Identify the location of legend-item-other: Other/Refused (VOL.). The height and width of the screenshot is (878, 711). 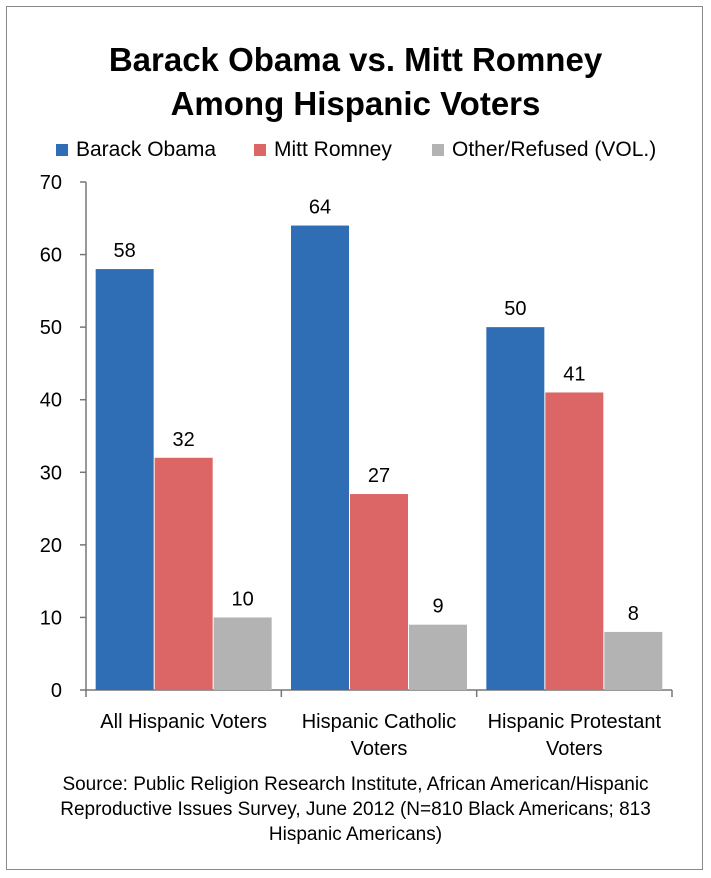
(544, 150).